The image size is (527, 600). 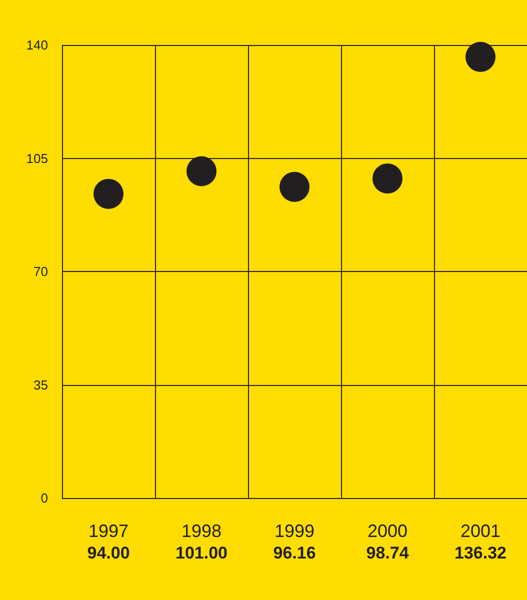 I want to click on x-tick-label: 2001, so click(x=480, y=531).